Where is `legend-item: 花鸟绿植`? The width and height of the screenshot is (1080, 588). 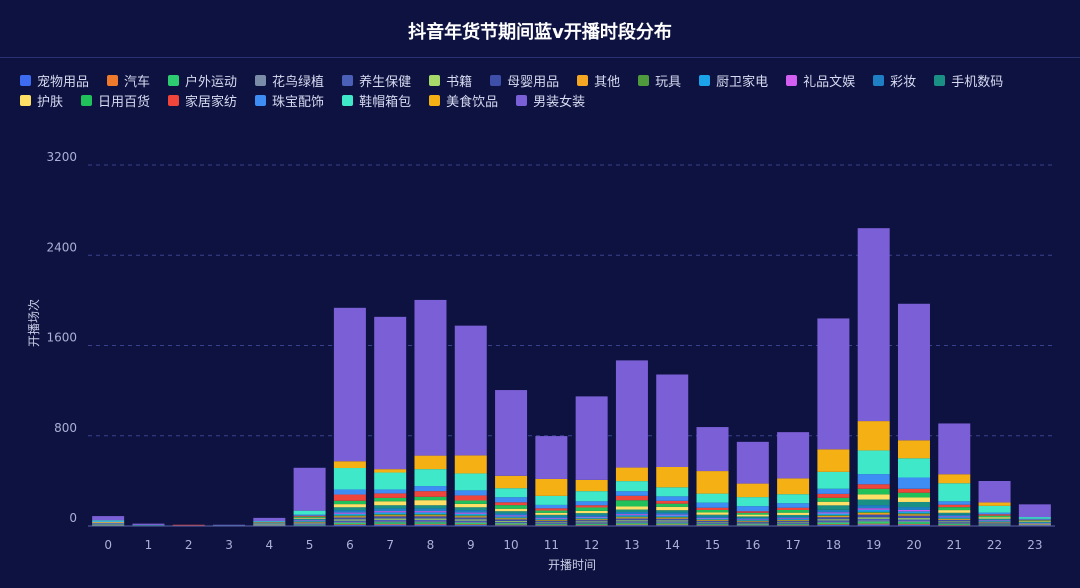 legend-item: 花鸟绿植 is located at coordinates (289, 81).